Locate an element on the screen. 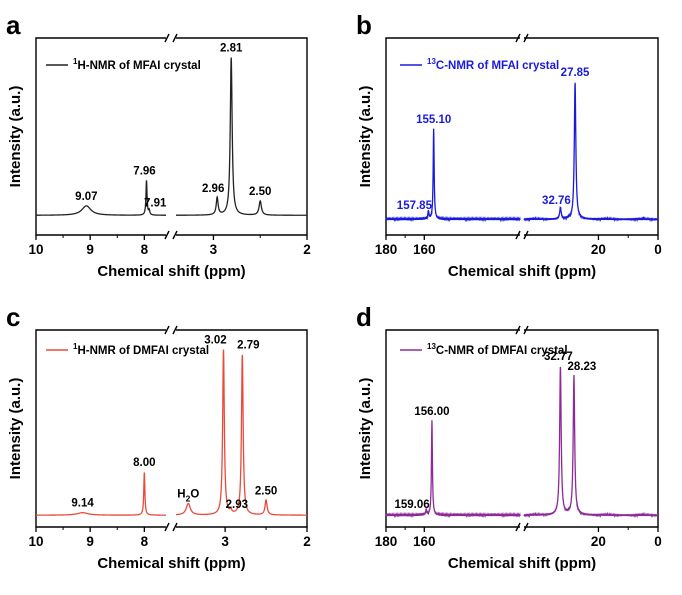 Image resolution: width=682 pixels, height=595 pixels. peak-label: 27.85 is located at coordinates (575, 73).